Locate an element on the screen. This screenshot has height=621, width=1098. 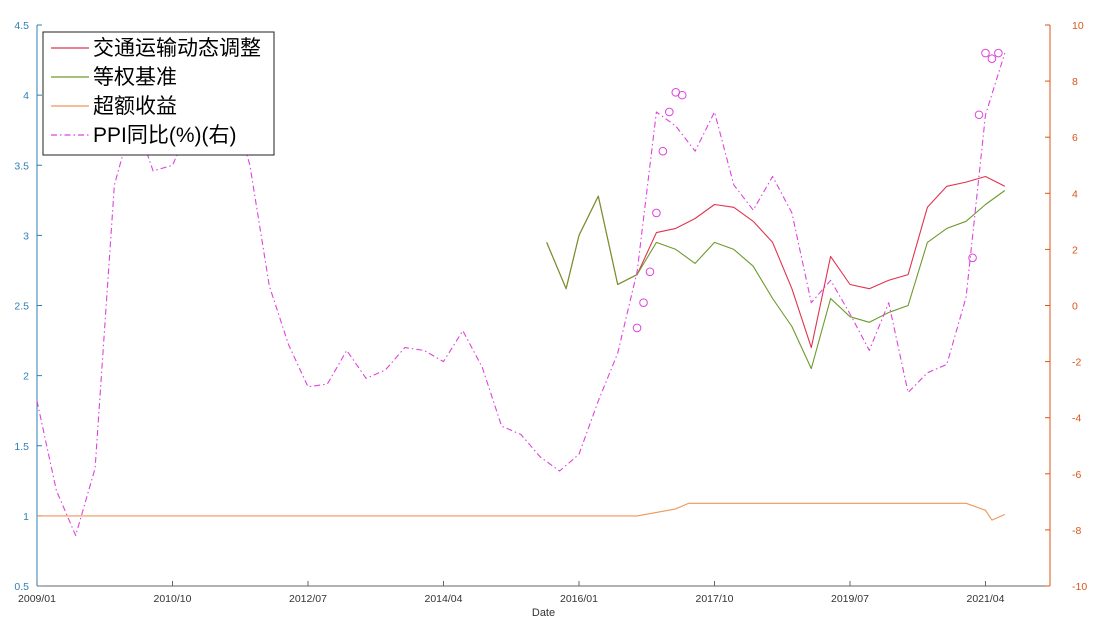
legend-label-2: 等权基准 is located at coordinates (135, 77).